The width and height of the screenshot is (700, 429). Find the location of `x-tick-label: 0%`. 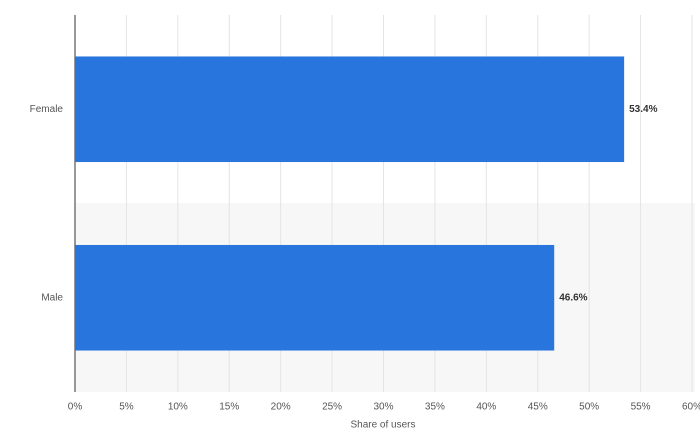

x-tick-label: 0% is located at coordinates (75, 407).